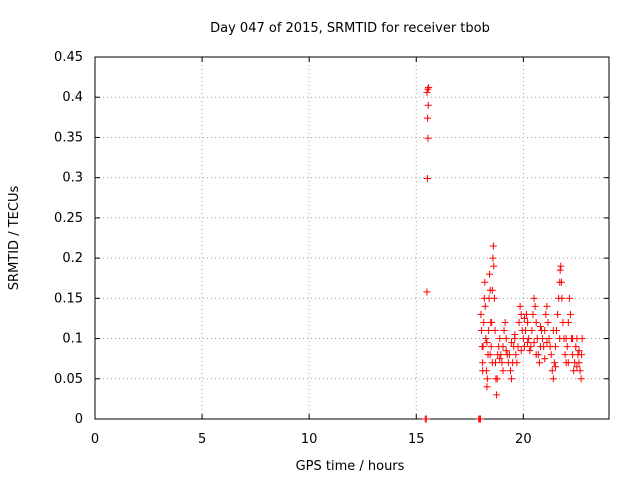  Describe the element at coordinates (309, 439) in the screenshot. I see `x-tick-label: 10` at that location.